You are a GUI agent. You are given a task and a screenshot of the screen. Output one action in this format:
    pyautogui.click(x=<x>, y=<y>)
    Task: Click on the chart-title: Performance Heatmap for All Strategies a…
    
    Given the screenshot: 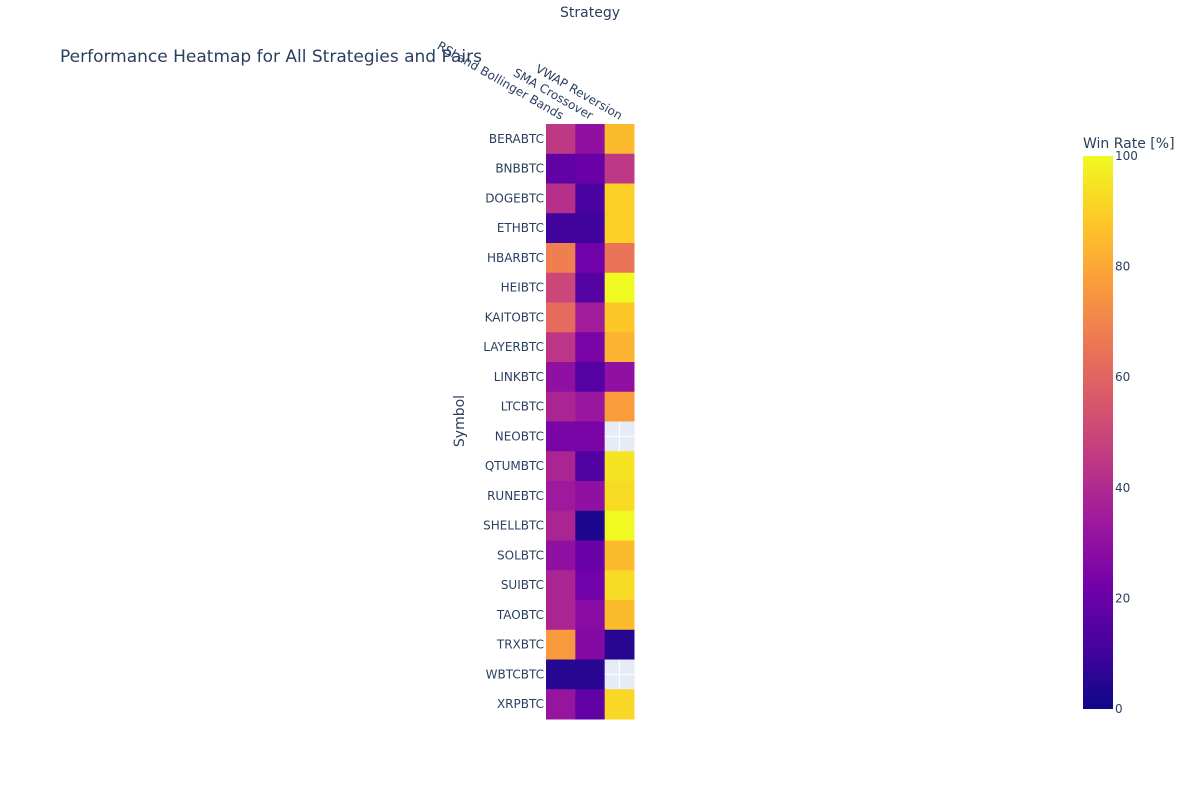 What is the action you would take?
    pyautogui.click(x=271, y=57)
    